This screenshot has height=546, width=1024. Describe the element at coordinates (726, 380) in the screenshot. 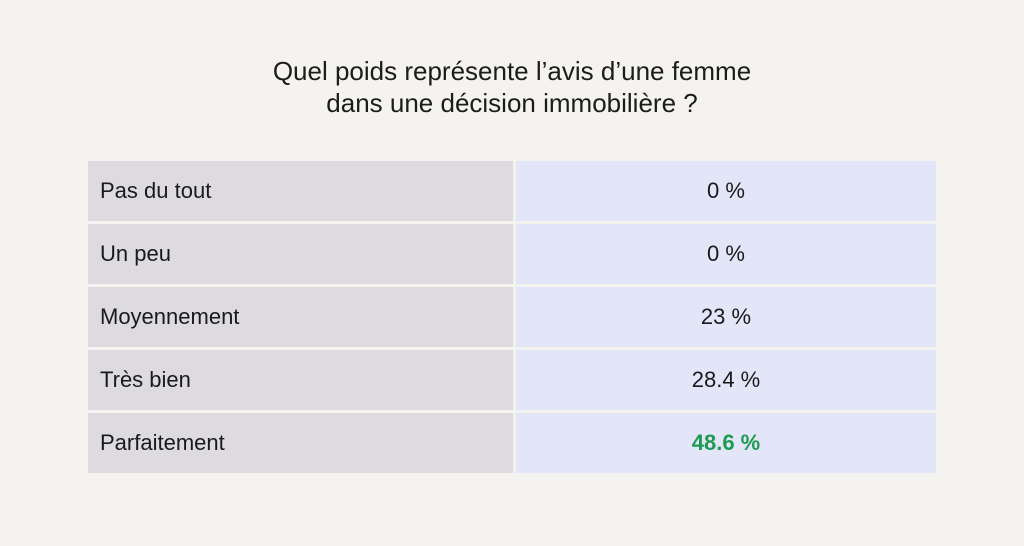

I see `row-value: 28.4 %` at that location.